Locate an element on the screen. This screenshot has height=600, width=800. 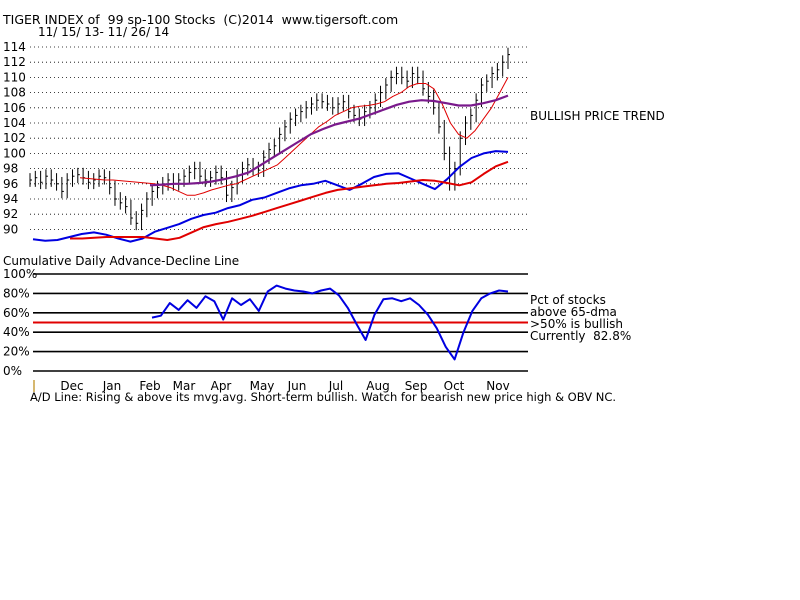
pct-above-65dma-line is located at coordinates (330, 322).